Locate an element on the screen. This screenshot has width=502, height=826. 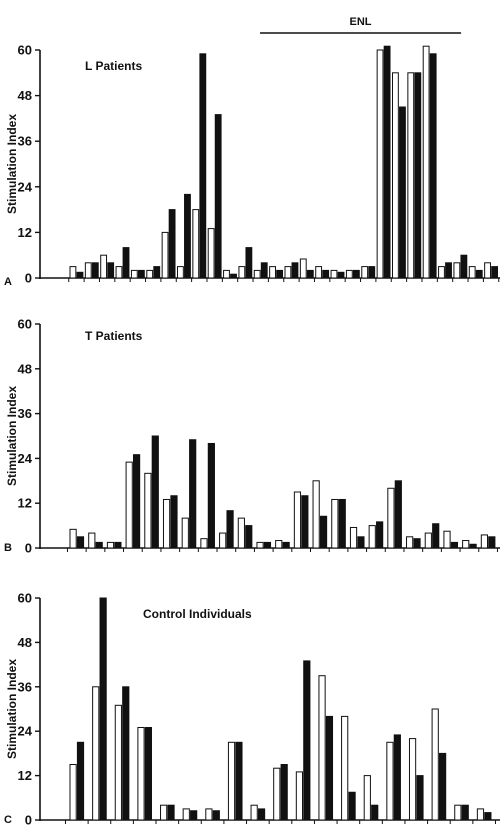
panel-title: L Patients is located at coordinates (113, 66).